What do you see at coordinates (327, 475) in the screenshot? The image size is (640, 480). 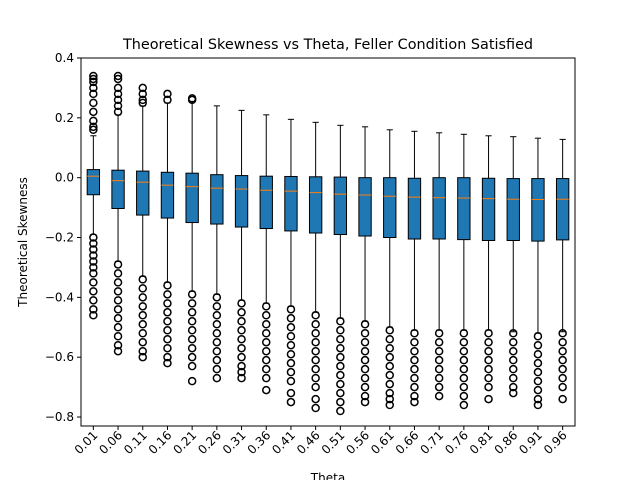 I see `x-axis-label: Theta` at bounding box center [327, 475].